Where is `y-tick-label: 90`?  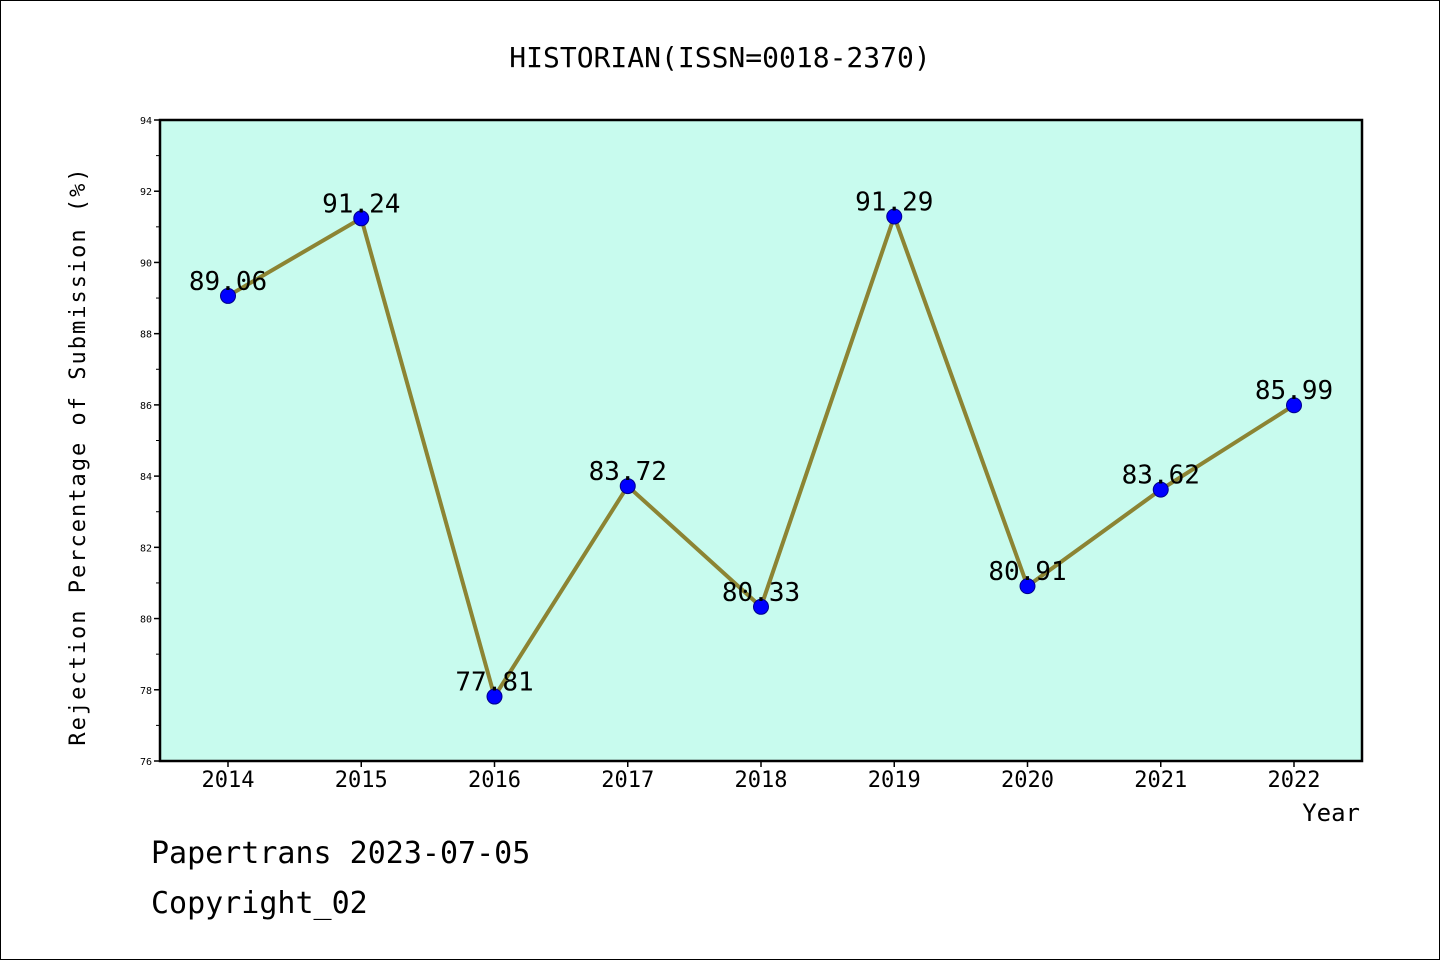 y-tick-label: 90 is located at coordinates (146, 263).